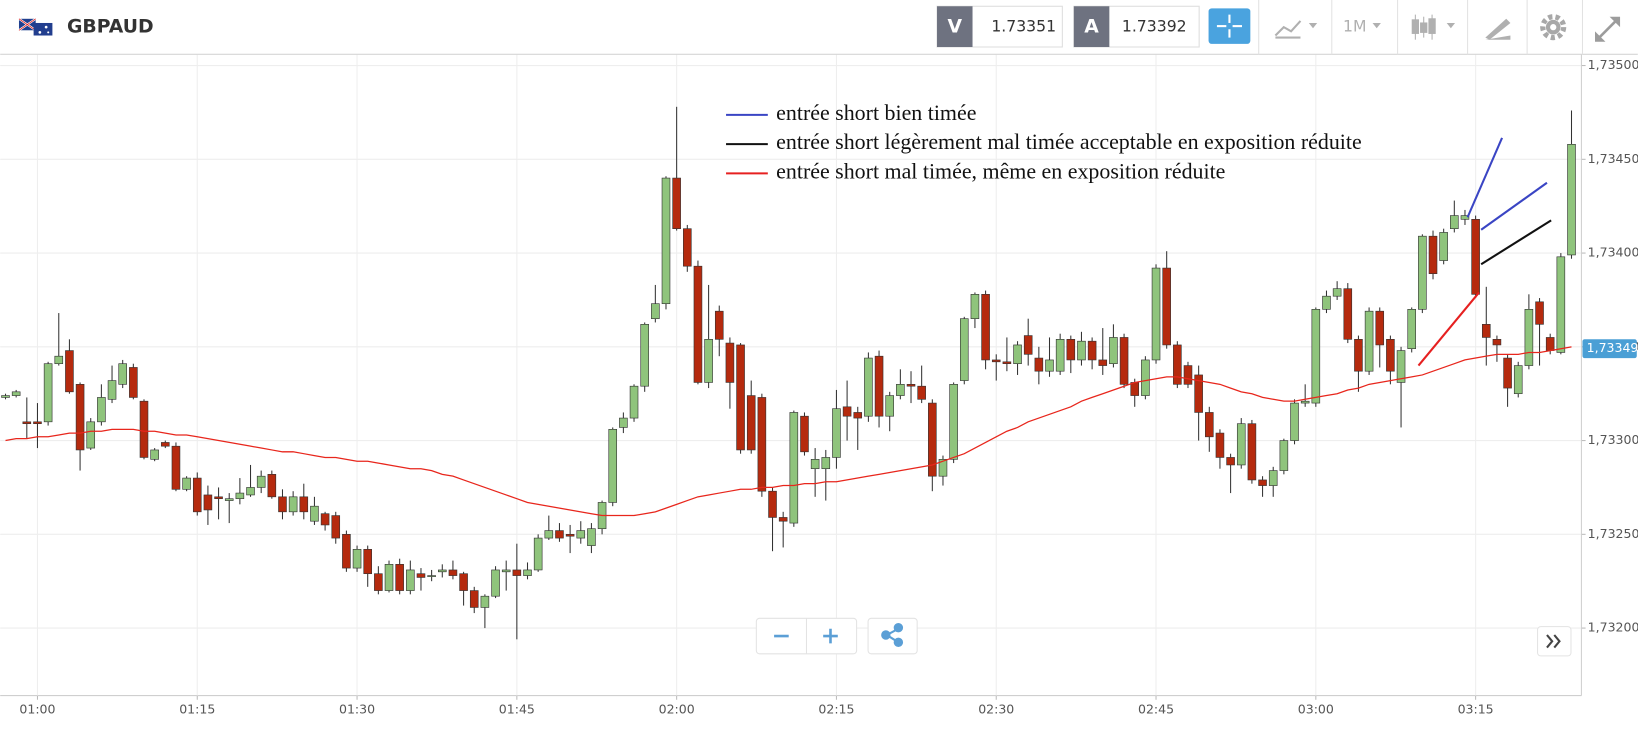  Describe the element at coordinates (1354, 26) in the screenshot. I see `timeframe: 1M` at that location.